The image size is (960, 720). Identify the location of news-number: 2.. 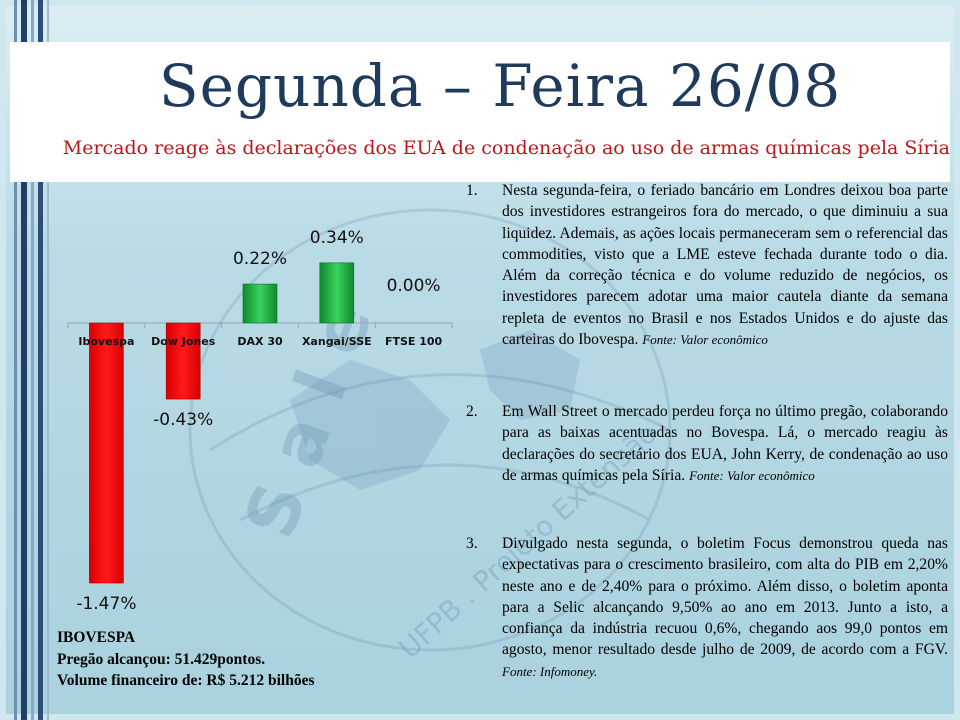
(472, 411).